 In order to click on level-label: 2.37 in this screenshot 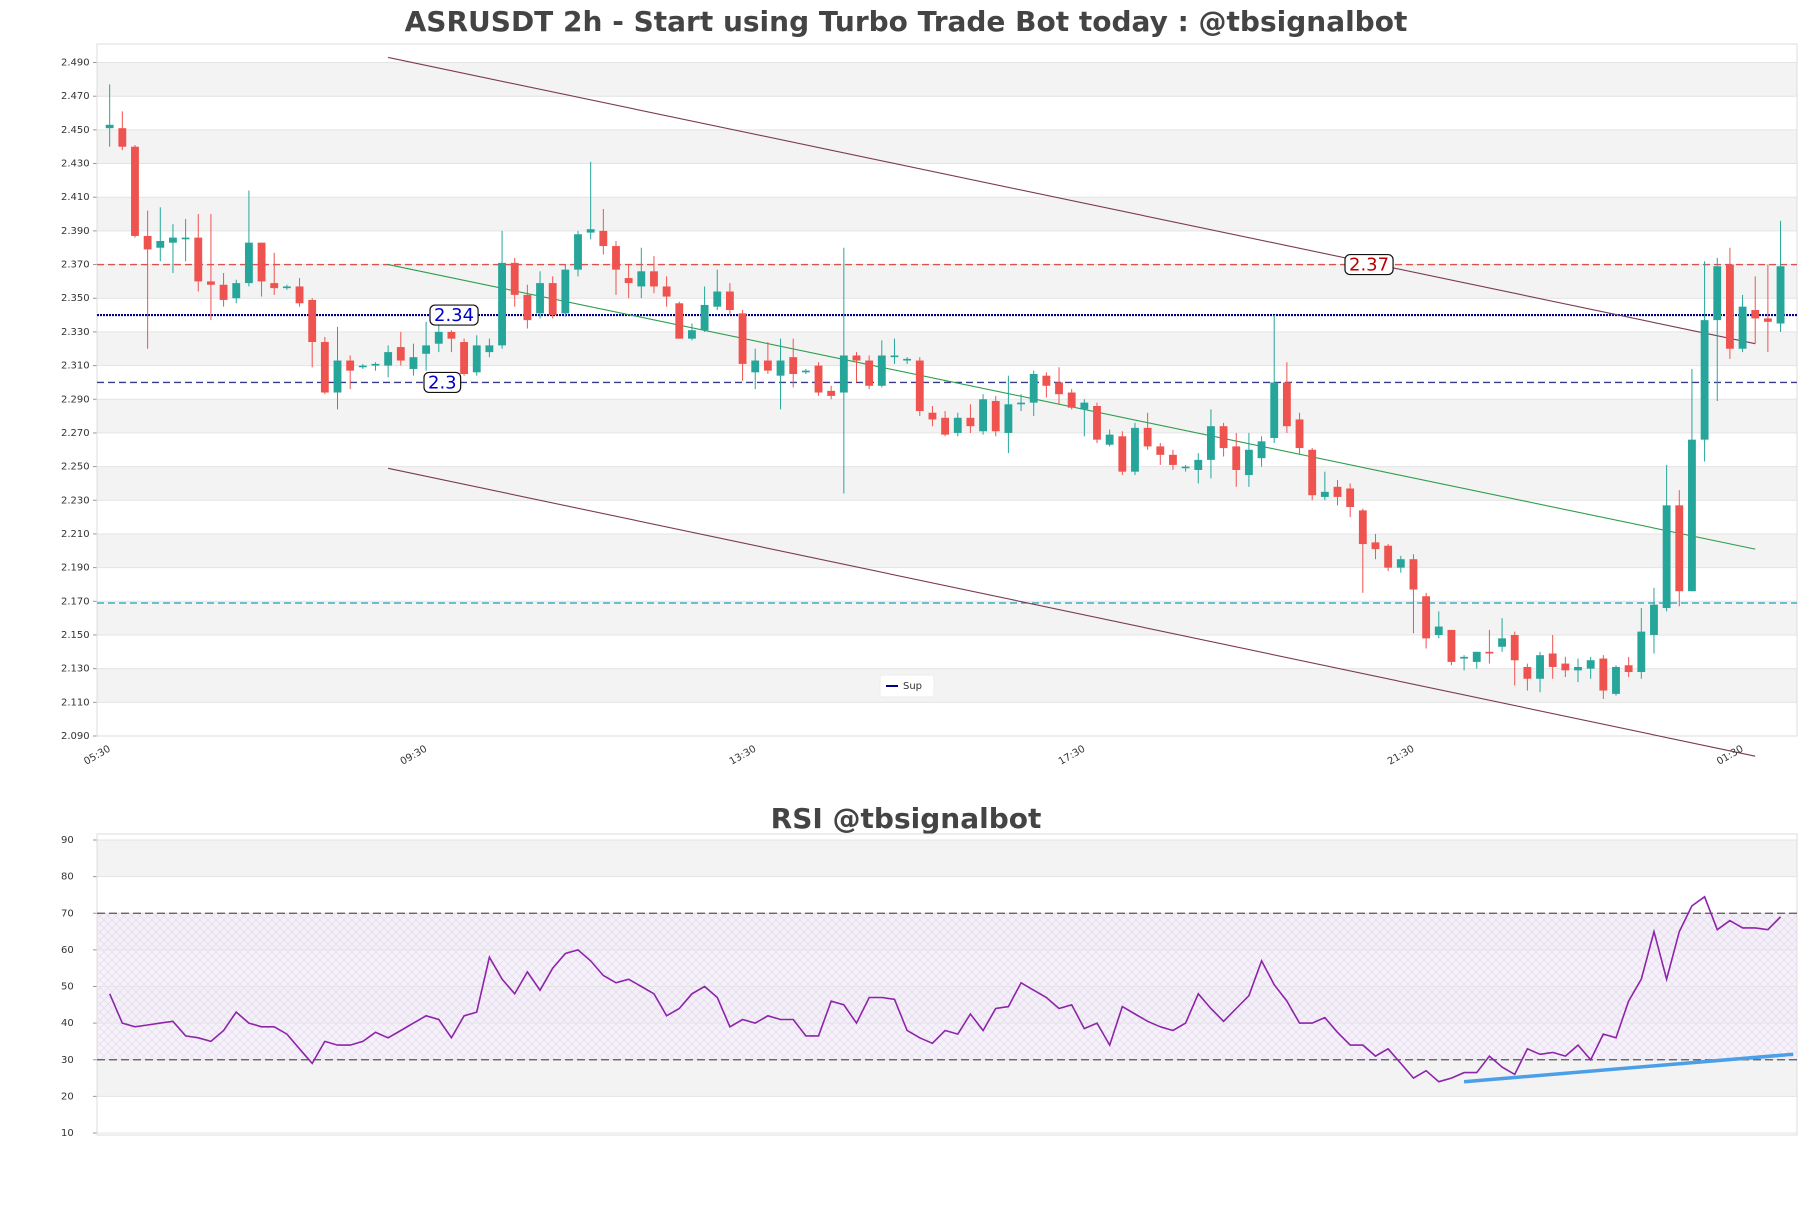, I will do `click(1369, 265)`.